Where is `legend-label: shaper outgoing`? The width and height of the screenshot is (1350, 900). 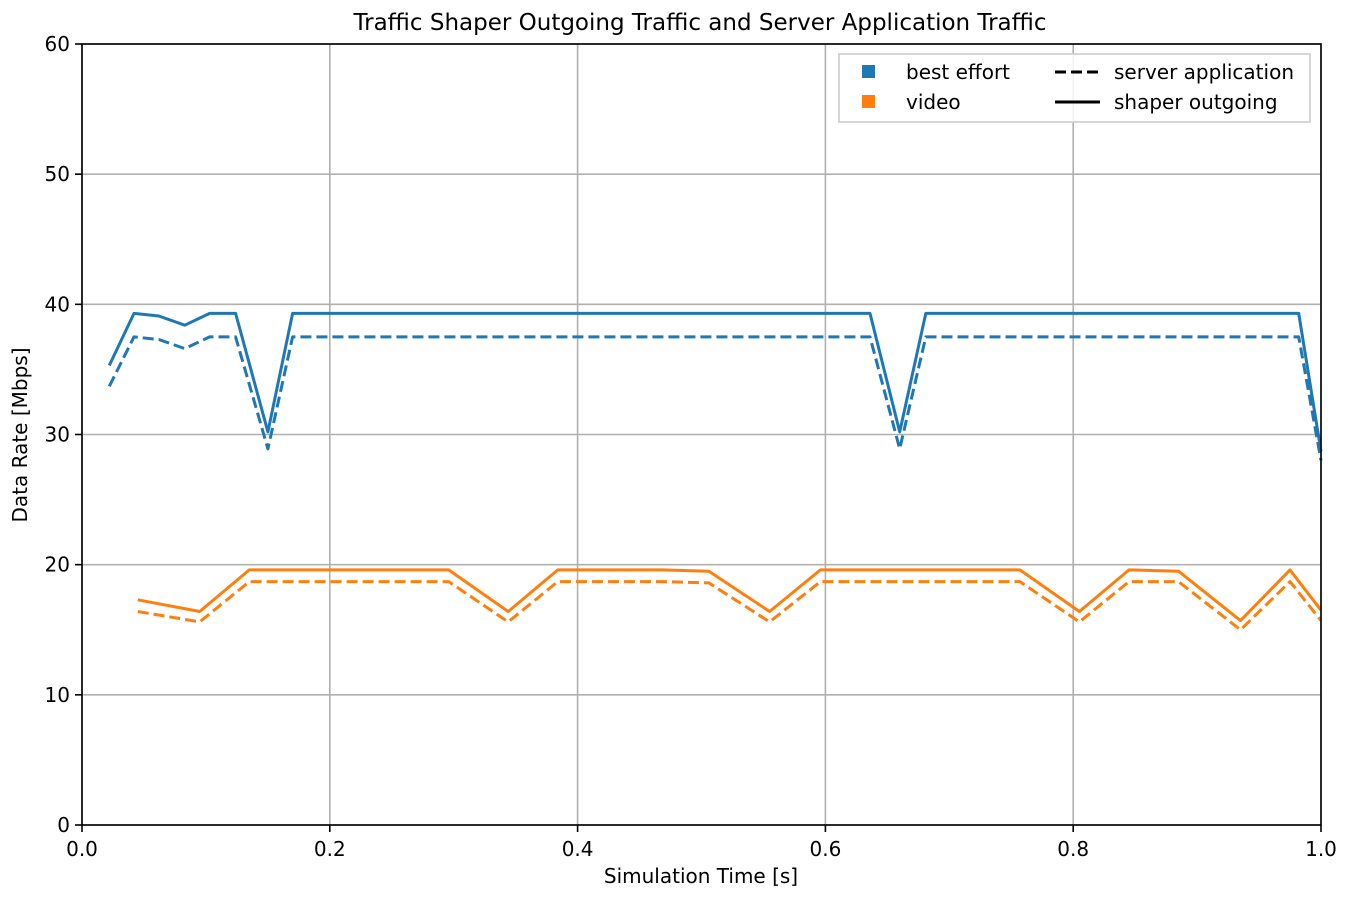
legend-label: shaper outgoing is located at coordinates (1196, 102).